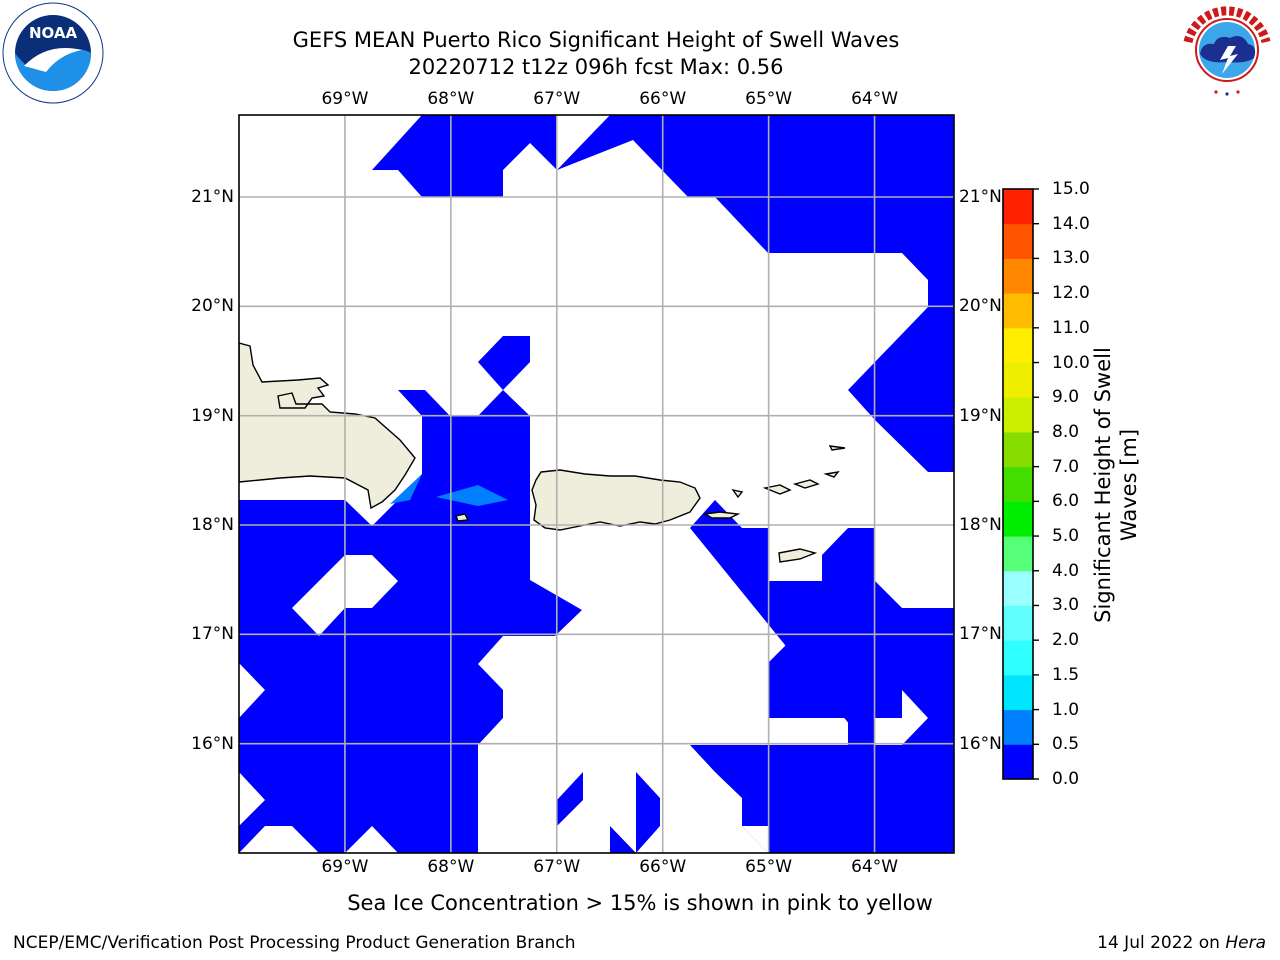 The image size is (1280, 960). Describe the element at coordinates (1227, 50) in the screenshot. I see `nws-logo` at that location.